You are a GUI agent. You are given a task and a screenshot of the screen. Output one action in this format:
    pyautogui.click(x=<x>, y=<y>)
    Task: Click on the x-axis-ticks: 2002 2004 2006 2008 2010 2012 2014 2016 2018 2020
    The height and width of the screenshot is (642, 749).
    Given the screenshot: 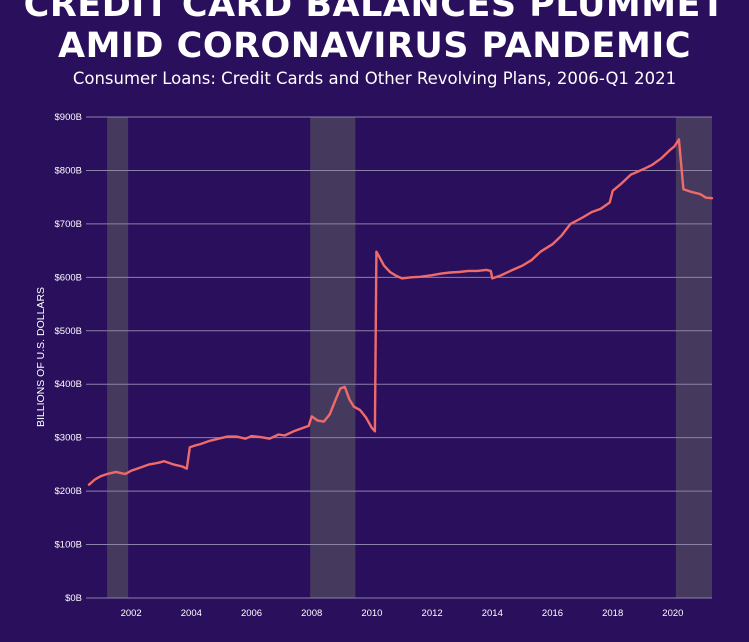 What is the action you would take?
    pyautogui.click(x=402, y=613)
    